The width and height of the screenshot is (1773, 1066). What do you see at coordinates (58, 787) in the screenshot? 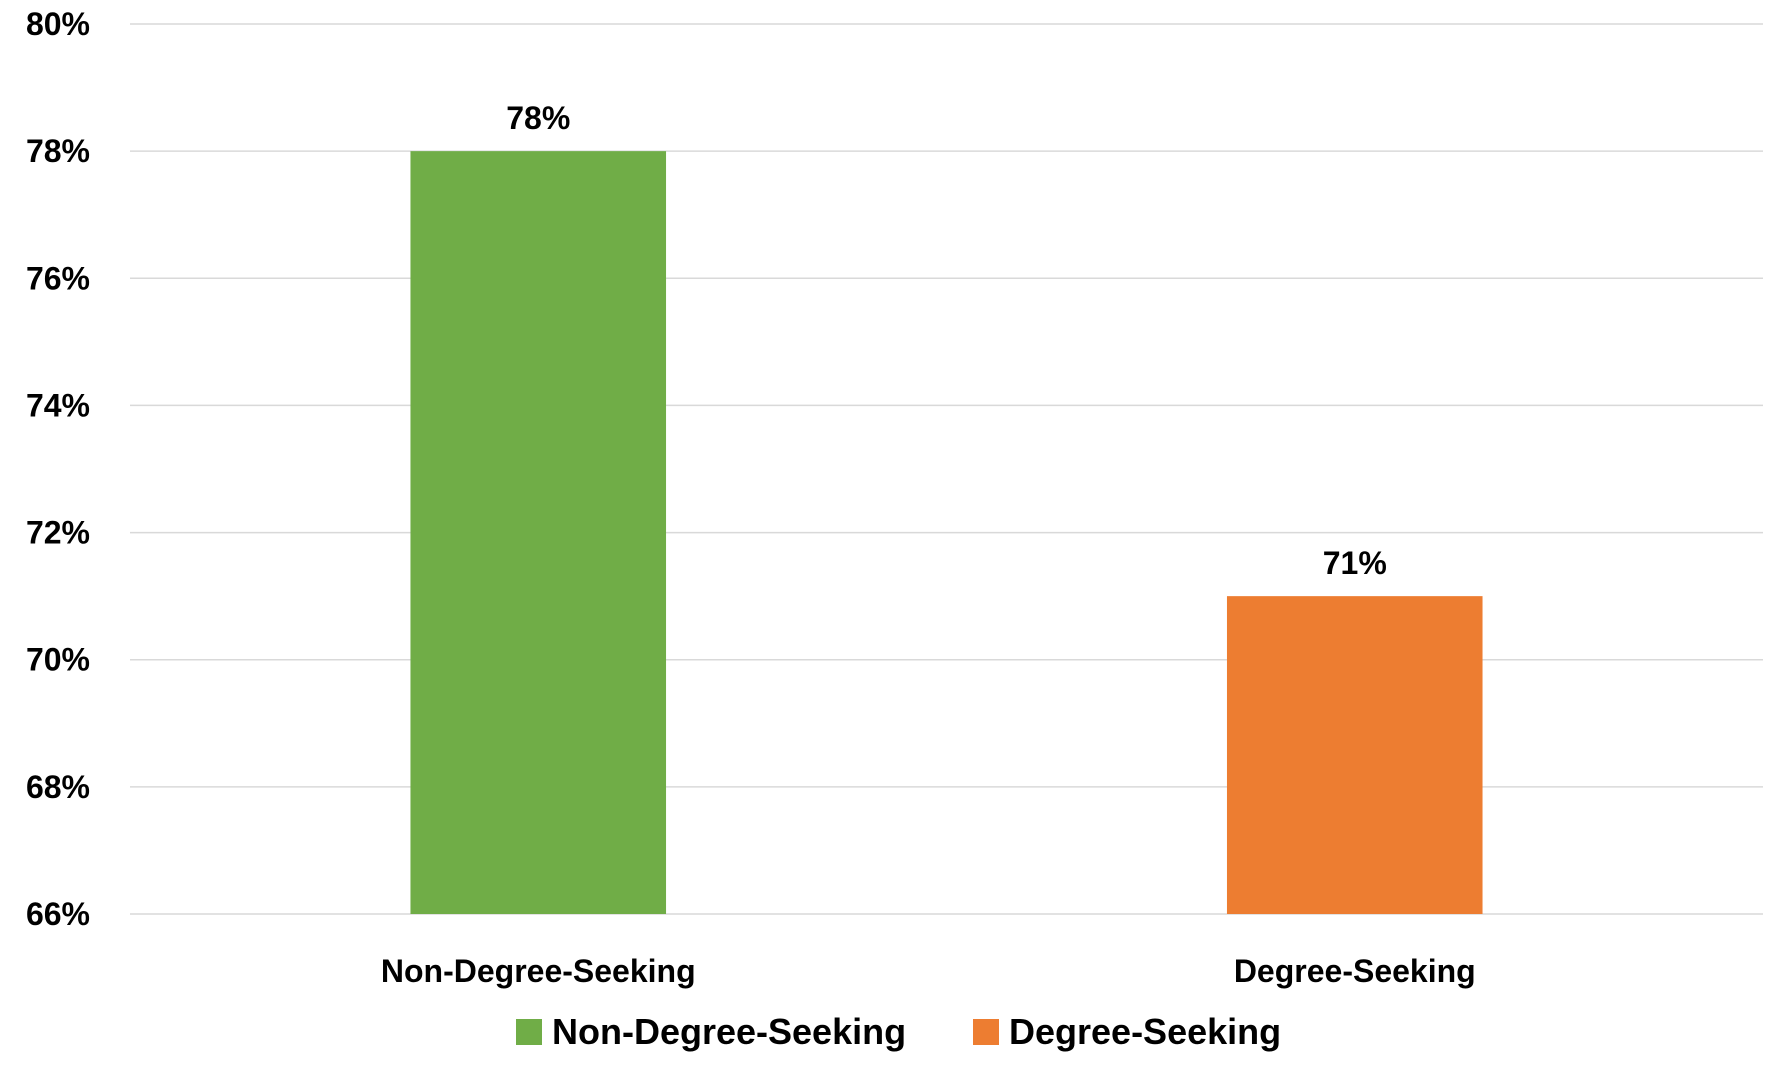
I see `y-tick-label: 68%` at bounding box center [58, 787].